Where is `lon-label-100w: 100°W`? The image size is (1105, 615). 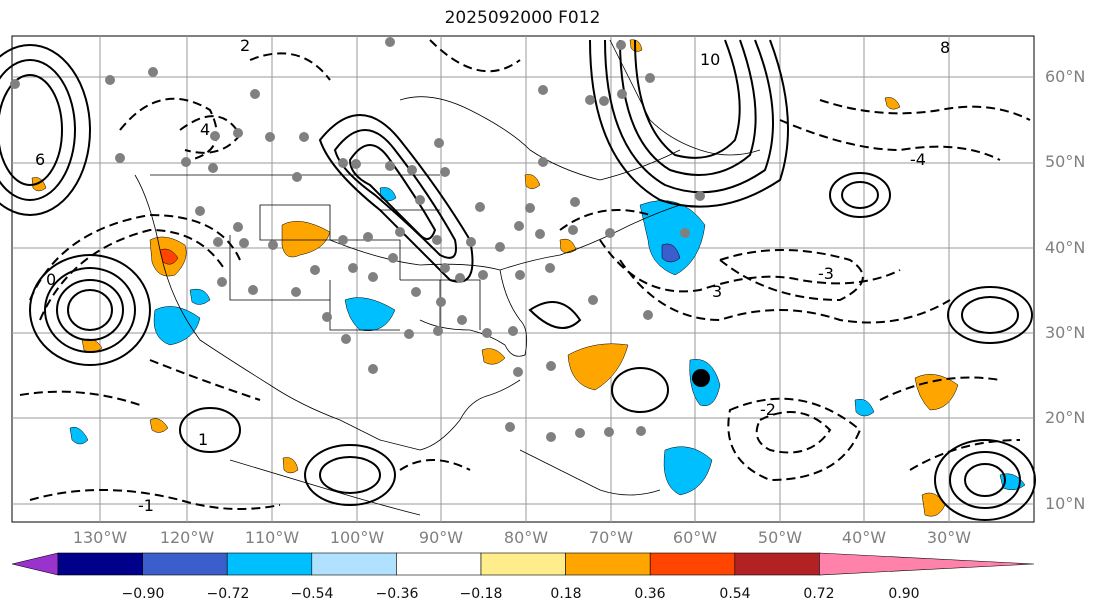 lon-label-100w: 100°W is located at coordinates (357, 537).